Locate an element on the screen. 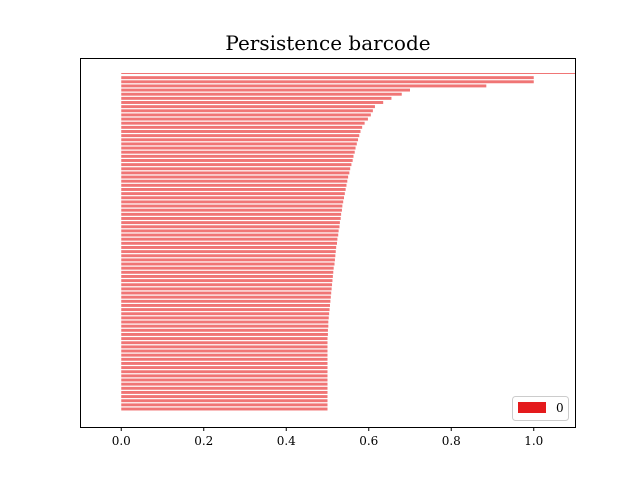 This screenshot has width=640, height=480. x-tick-label: 0.4 is located at coordinates (286, 441).